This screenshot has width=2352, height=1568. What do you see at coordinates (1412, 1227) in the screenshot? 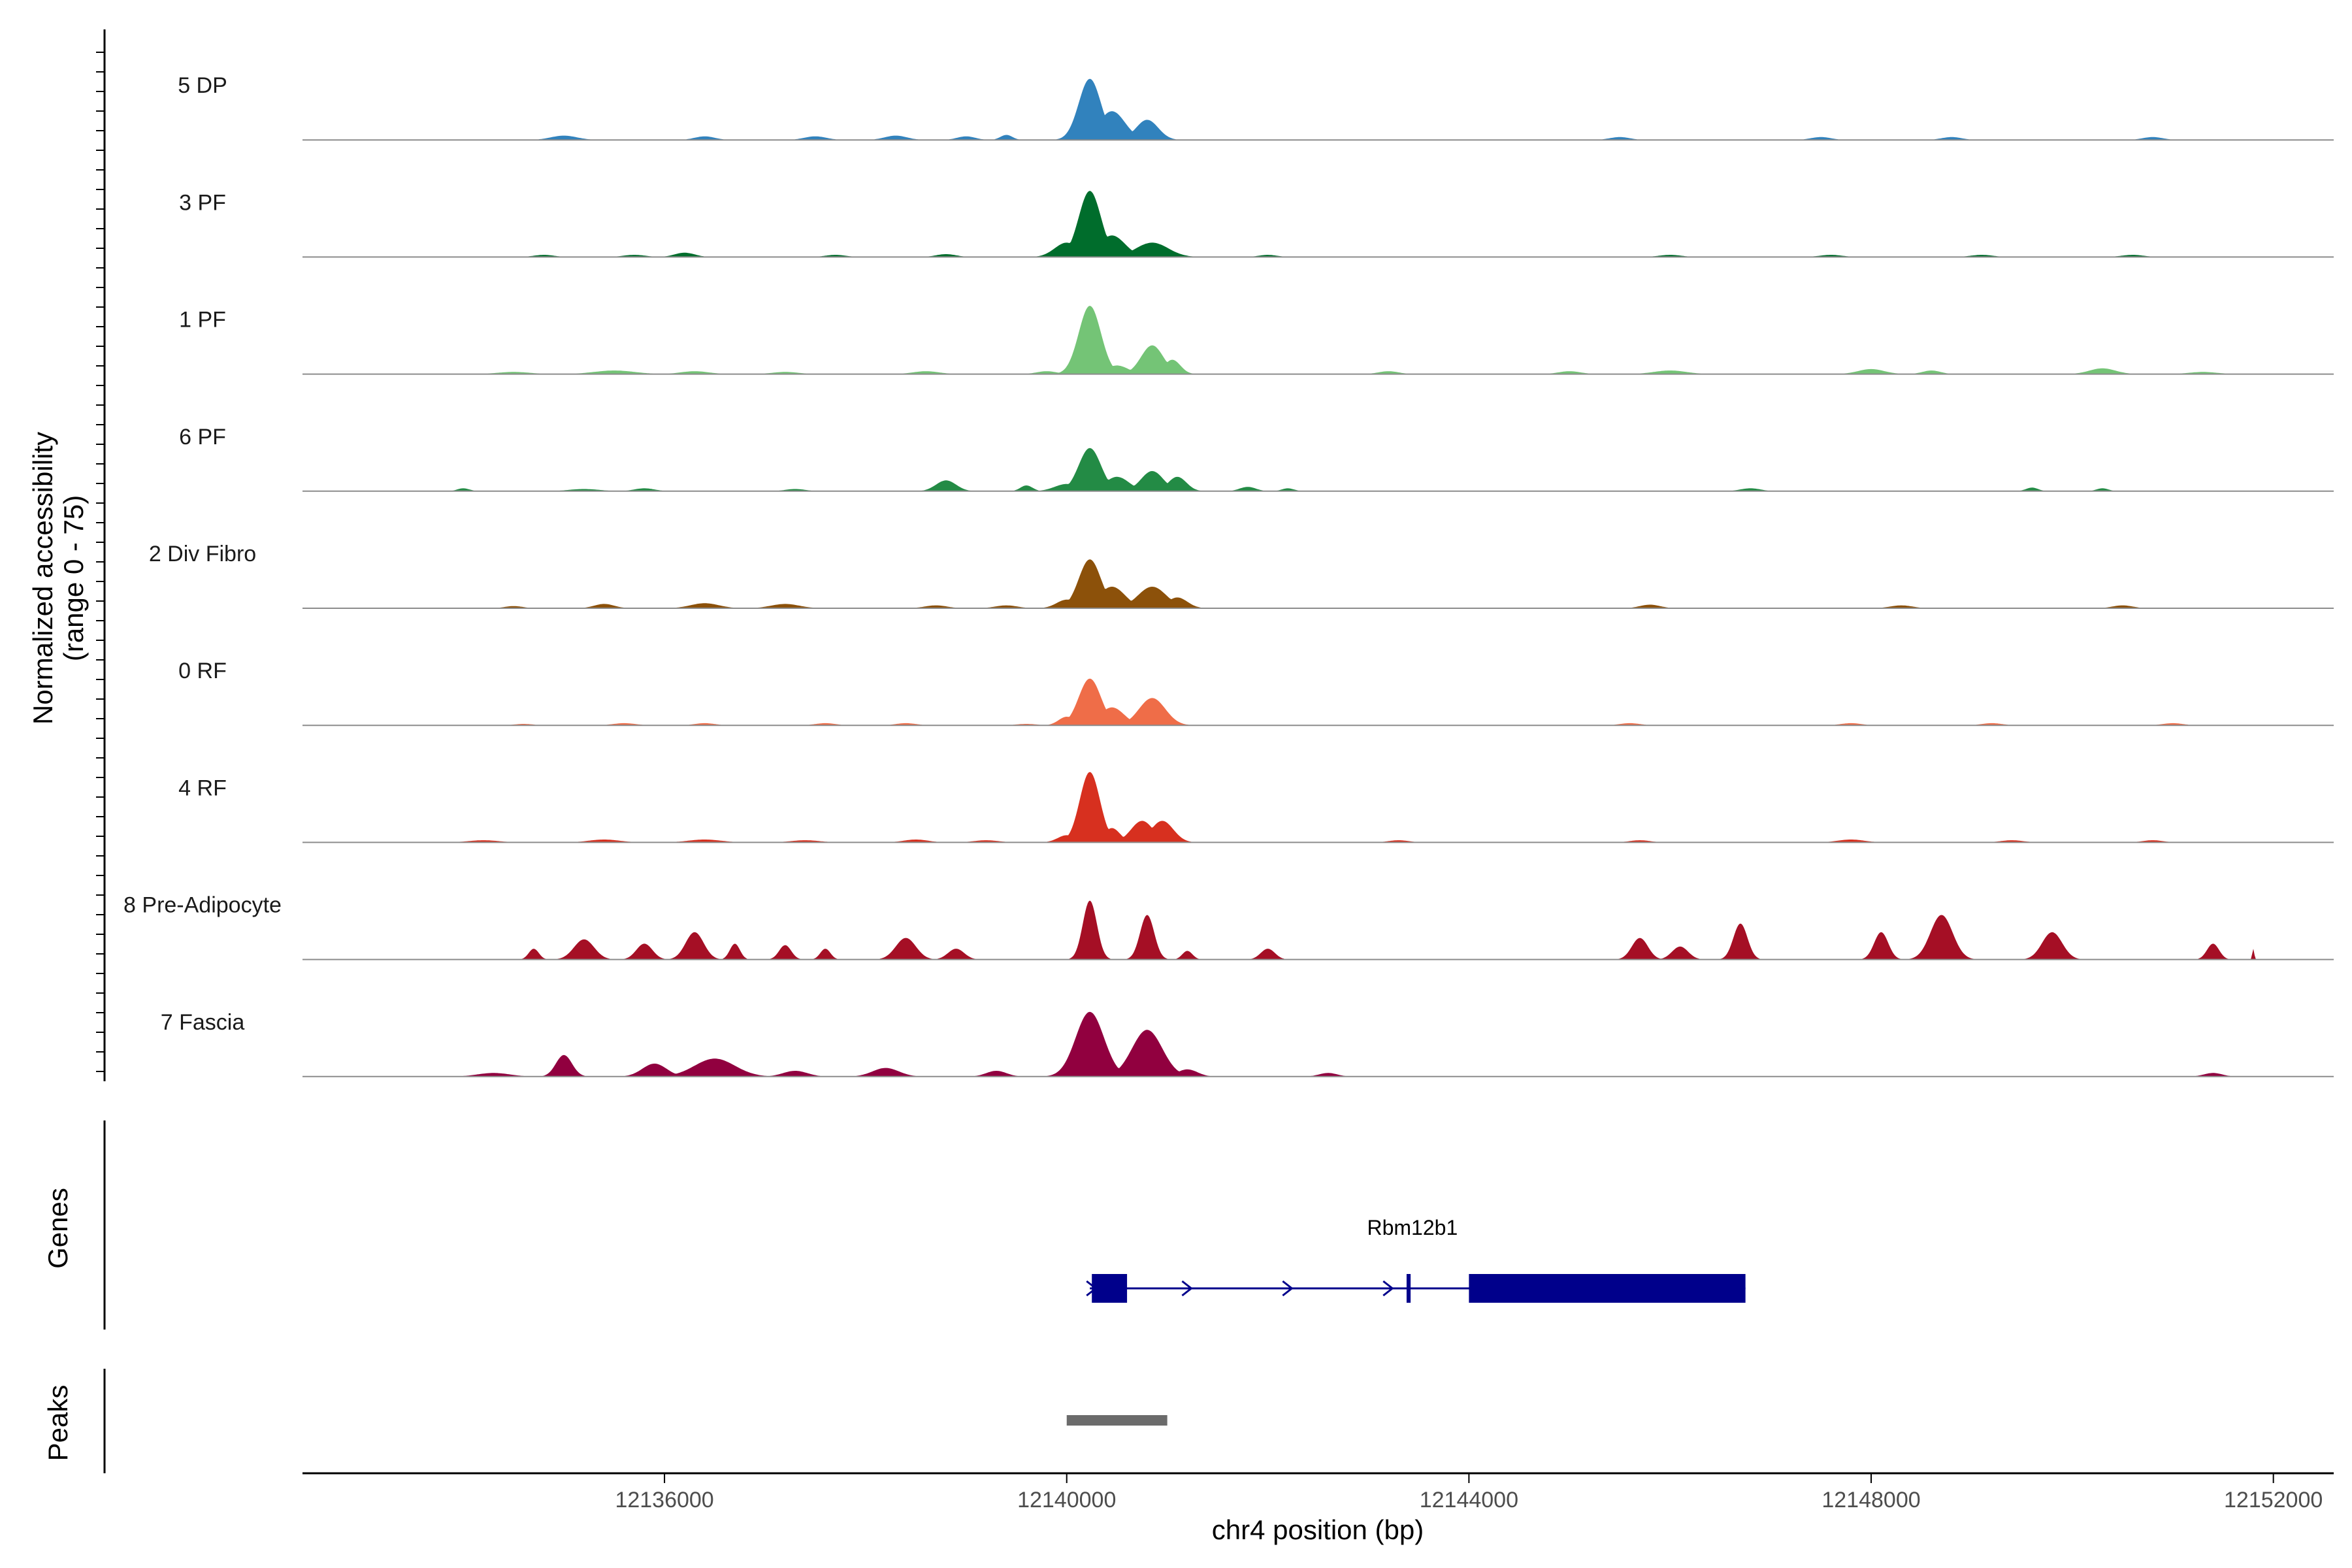
I see `gene-label: Rbm12b1` at bounding box center [1412, 1227].